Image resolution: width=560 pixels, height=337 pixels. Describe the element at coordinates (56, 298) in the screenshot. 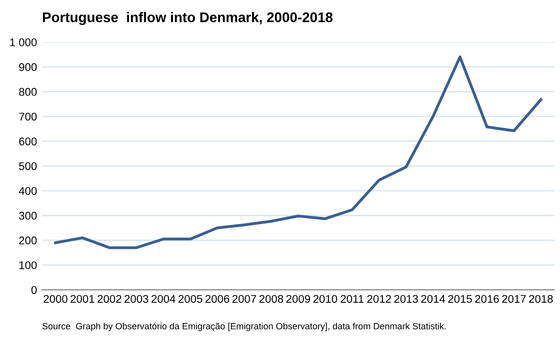

I see `x-tick-label: 2000` at that location.